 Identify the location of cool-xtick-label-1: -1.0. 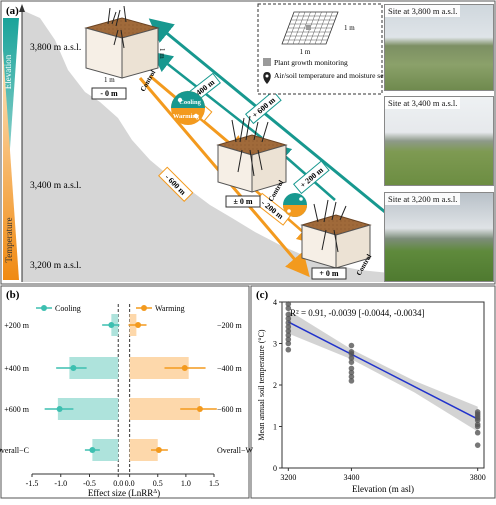
(60, 483).